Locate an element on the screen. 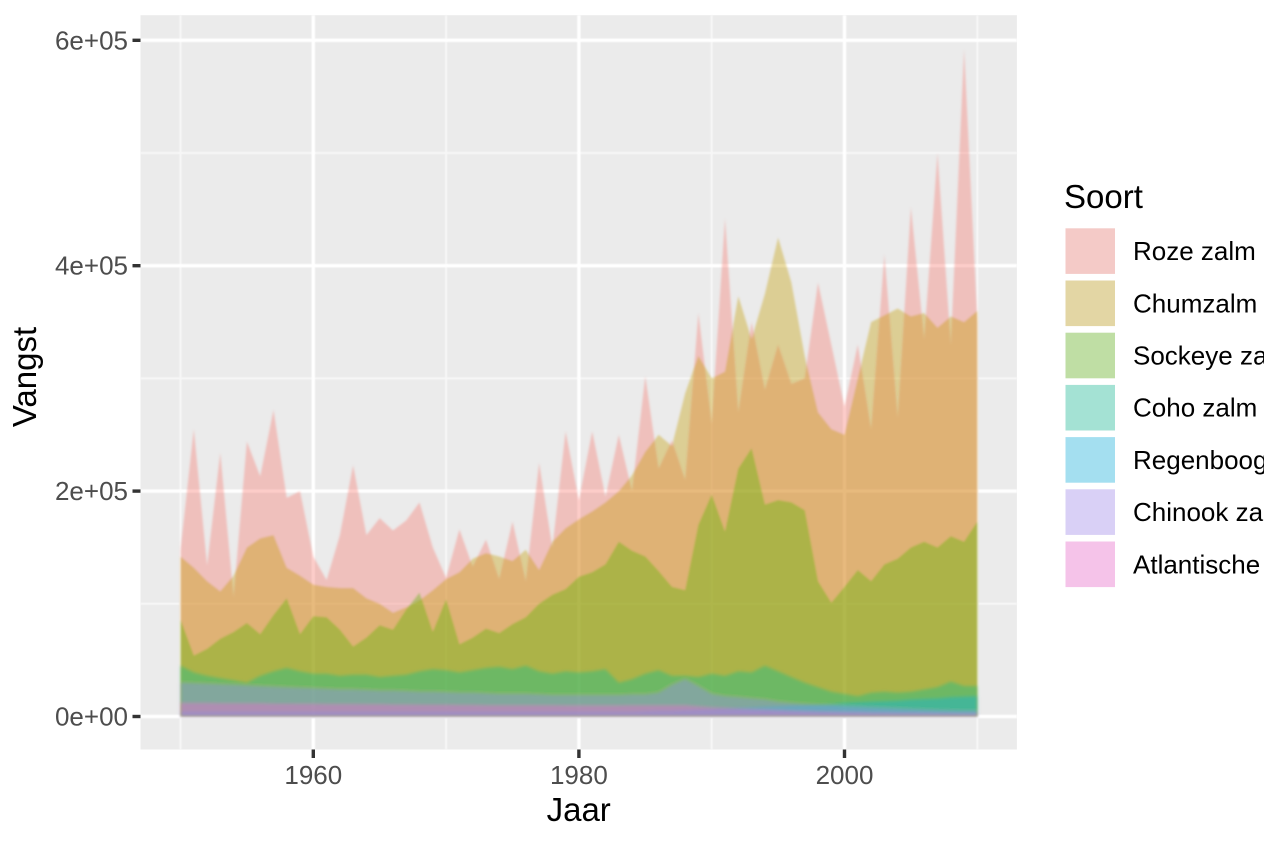 Image resolution: width=1264 pixels, height=848 pixels. svg-text: Vangst is located at coordinates (24, 377).